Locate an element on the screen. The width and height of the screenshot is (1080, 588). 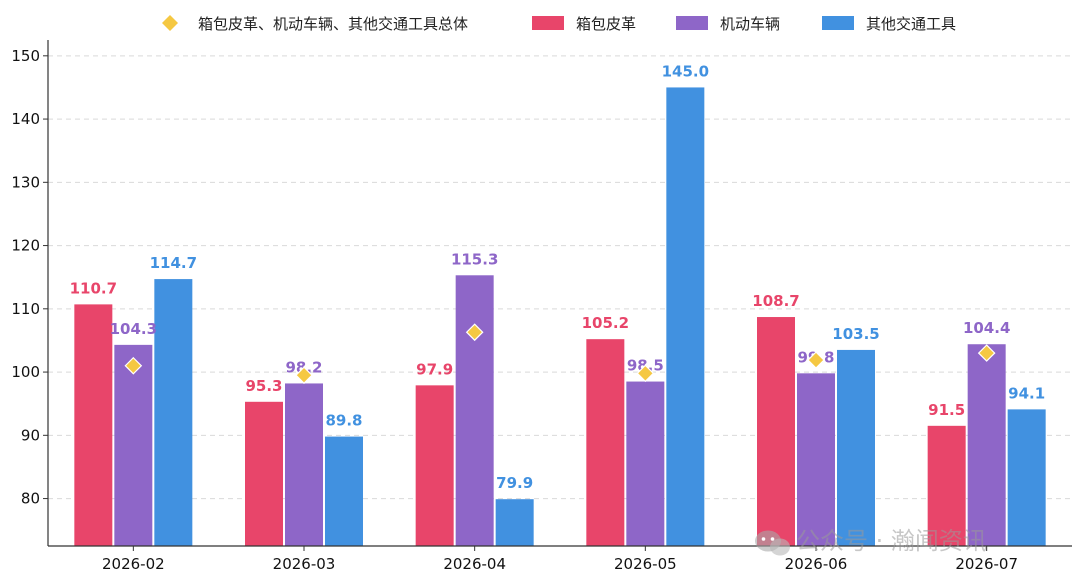
x-tick-label: 2026-07 is located at coordinates (986, 564).